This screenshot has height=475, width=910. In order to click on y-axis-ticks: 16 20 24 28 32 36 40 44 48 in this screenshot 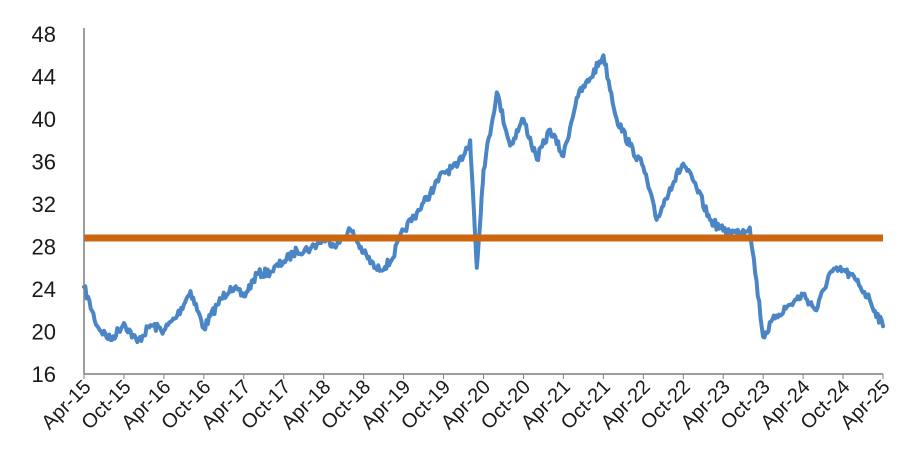, I will do `click(44, 204)`.